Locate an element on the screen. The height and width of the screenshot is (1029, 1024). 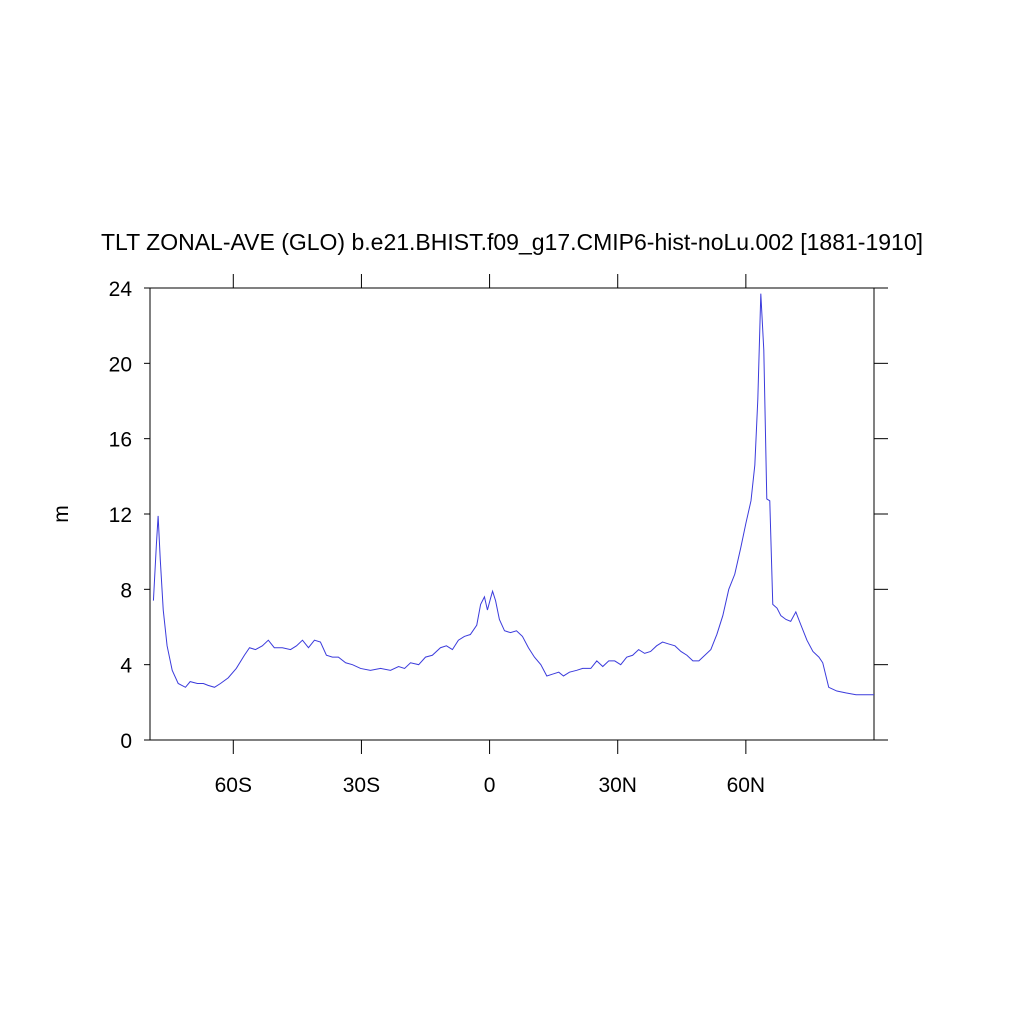
y-tick-label: 12 is located at coordinates (120, 515).